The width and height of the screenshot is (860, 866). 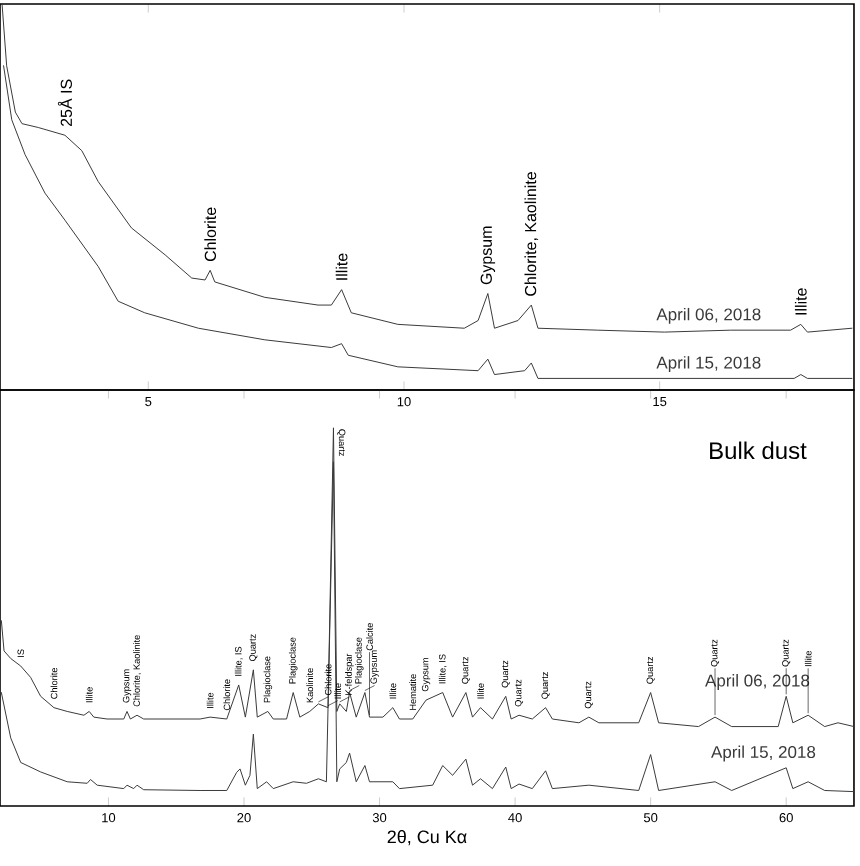 I want to click on annotation: Chlorite, Kaolinite, so click(x=531, y=234).